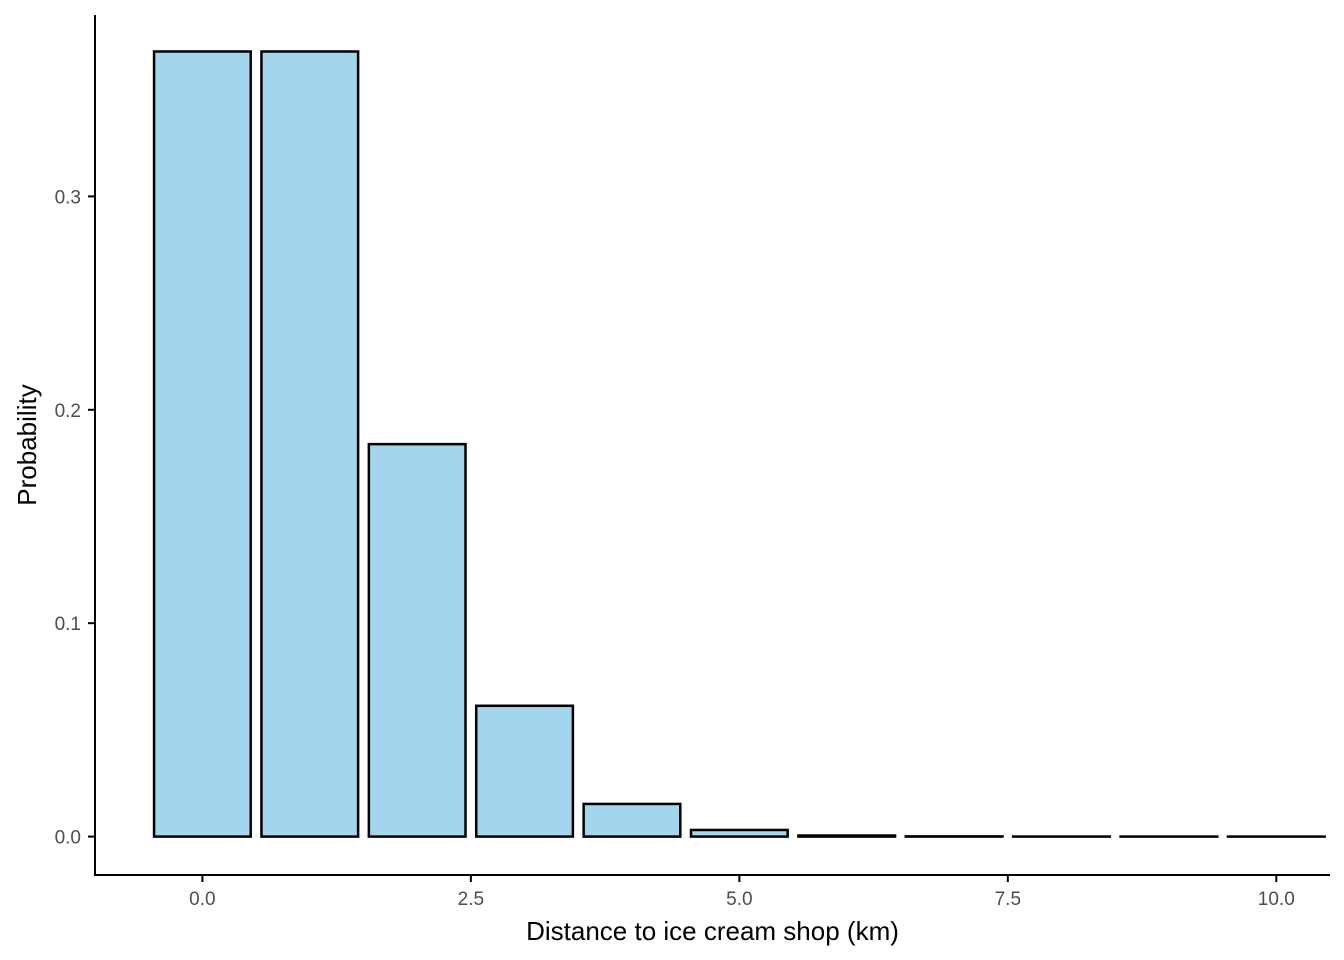 Image resolution: width=1344 pixels, height=960 pixels. I want to click on x-axis-title: Distance to ice cream shop (km), so click(712, 931).